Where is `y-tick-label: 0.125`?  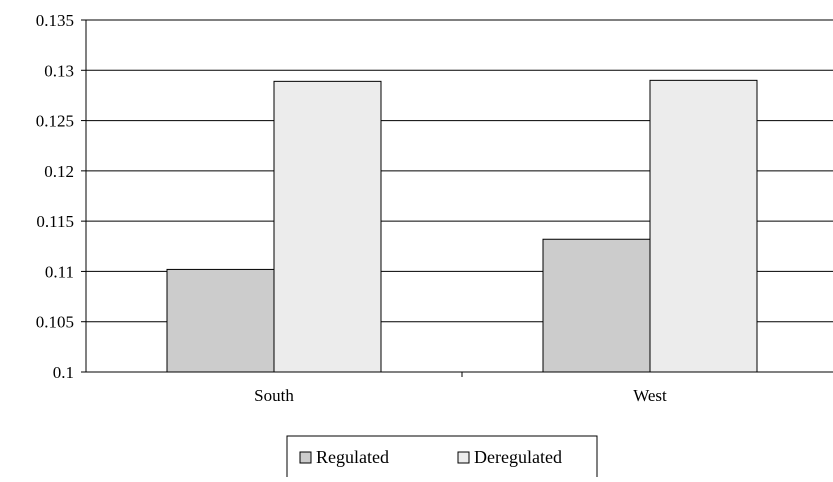
y-tick-label: 0.125 is located at coordinates (55, 121).